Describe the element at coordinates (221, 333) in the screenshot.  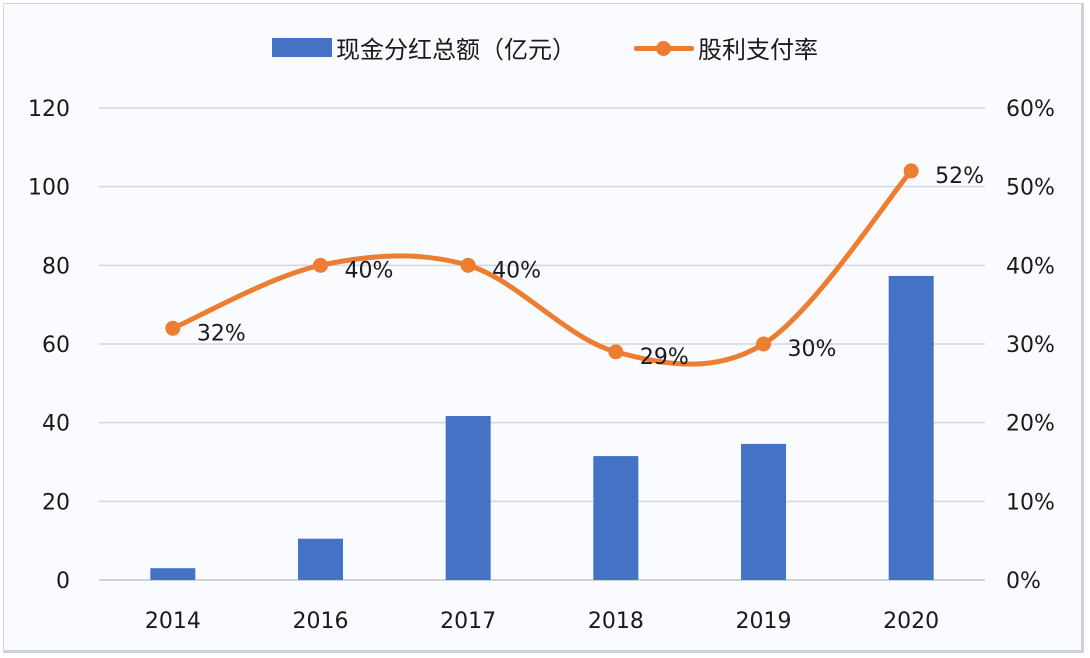
I see `data-label: 32%` at that location.